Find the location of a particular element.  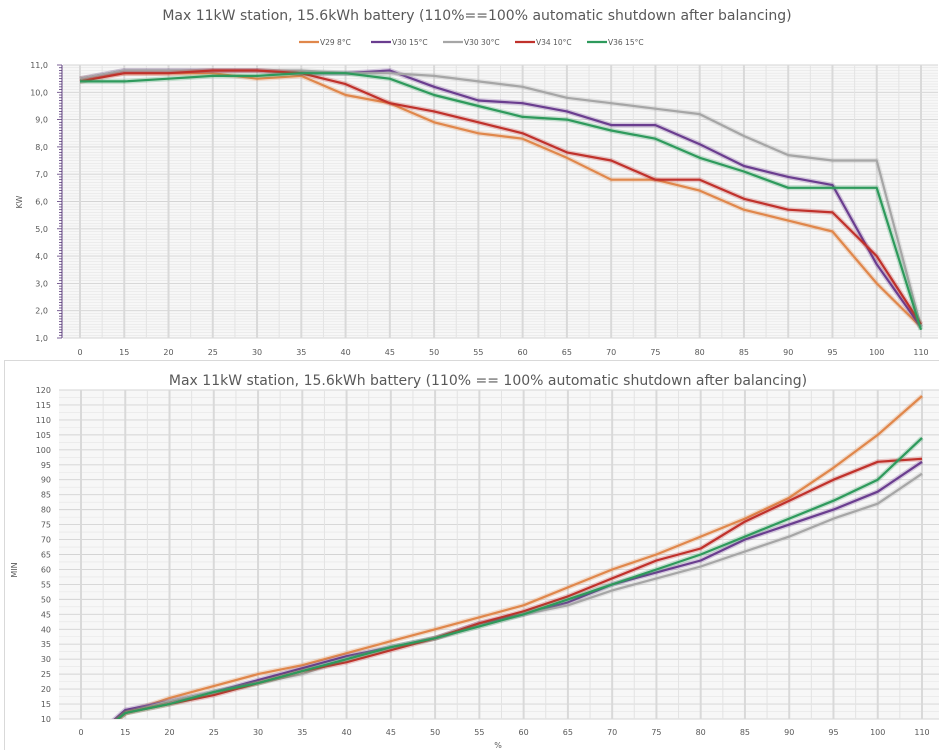

y-tick-label: 1,0 is located at coordinates (41, 338).